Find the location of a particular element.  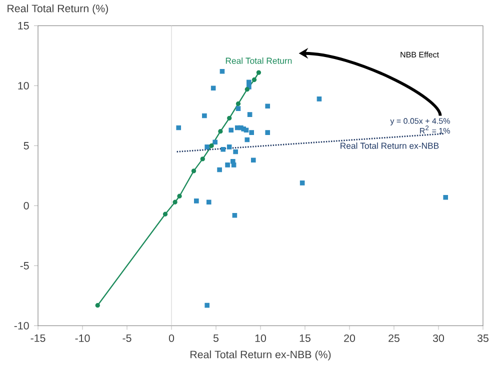

x-tick-label: 35 is located at coordinates (482, 338).